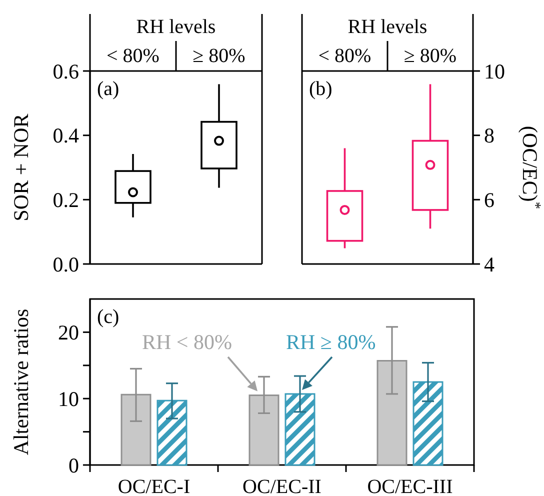 This screenshot has height=496, width=544. I want to click on annotation: (c), so click(108, 317).